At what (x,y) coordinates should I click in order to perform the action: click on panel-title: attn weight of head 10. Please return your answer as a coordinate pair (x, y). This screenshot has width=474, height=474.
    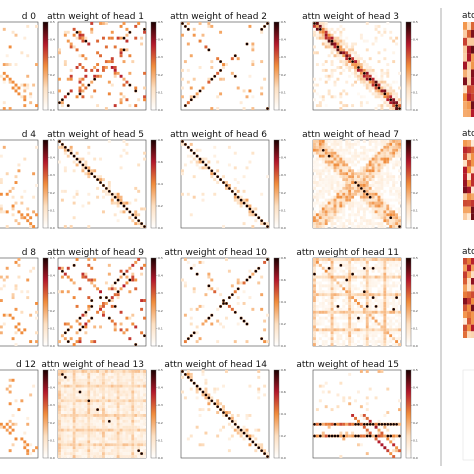
    Looking at the image, I should click on (215, 253).